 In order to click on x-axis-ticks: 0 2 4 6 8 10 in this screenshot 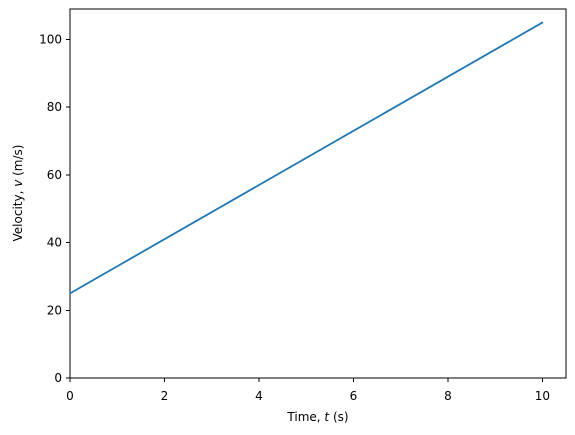, I will do `click(308, 390)`.